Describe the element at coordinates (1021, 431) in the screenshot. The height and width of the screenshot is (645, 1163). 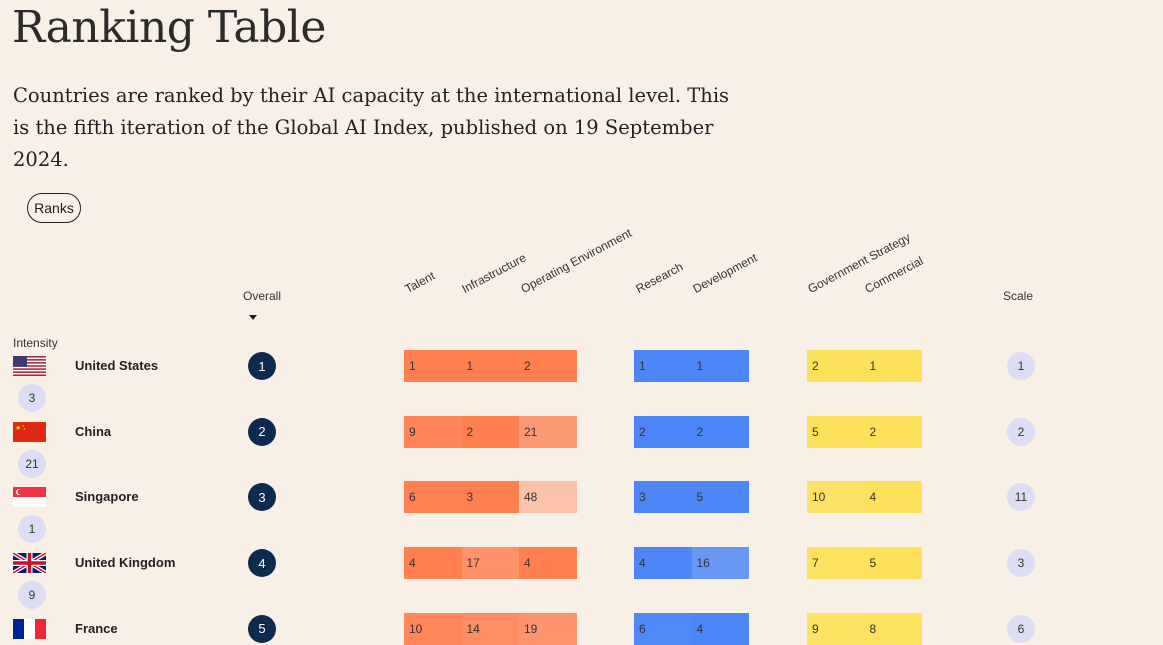
I see `scale-rank-badge: 2` at that location.